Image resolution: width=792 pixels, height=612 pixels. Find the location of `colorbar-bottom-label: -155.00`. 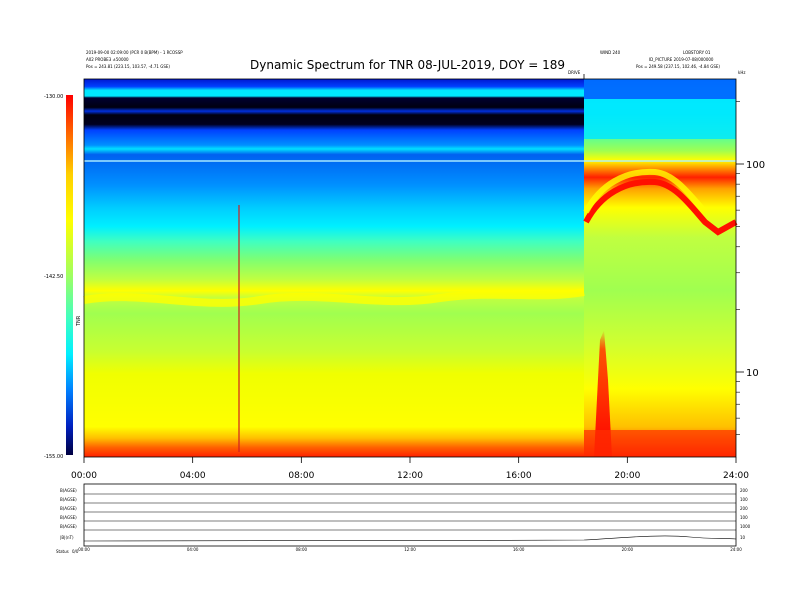

colorbar-bottom-label: -155.00 is located at coordinates (53, 457).